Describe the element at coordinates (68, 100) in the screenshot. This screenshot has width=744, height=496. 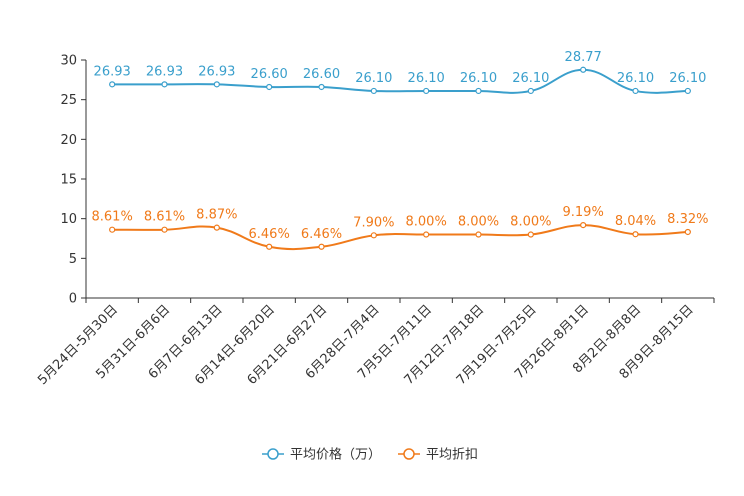
I see `y-tick-label: 25` at that location.